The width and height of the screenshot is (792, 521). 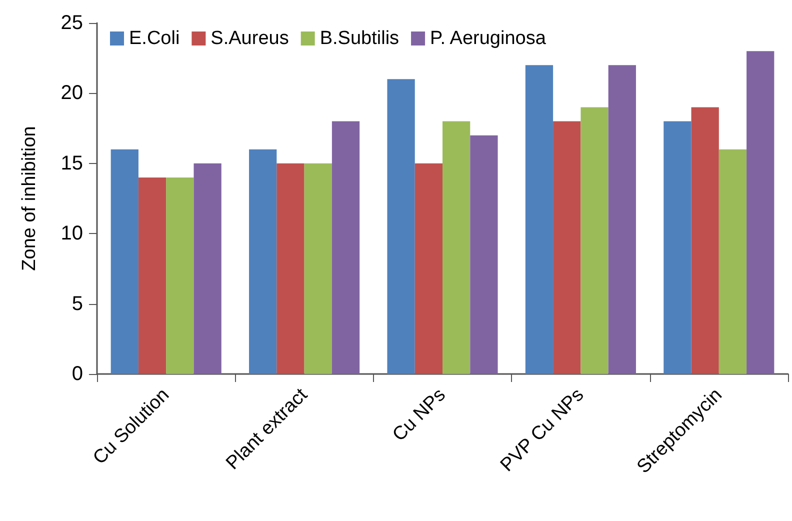 What do you see at coordinates (77, 303) in the screenshot?
I see `y-tick-label: 5` at bounding box center [77, 303].